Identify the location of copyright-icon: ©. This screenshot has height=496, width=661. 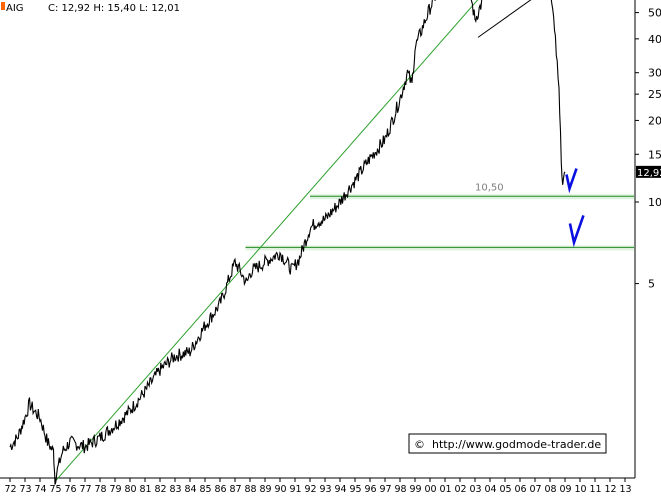
(419, 444).